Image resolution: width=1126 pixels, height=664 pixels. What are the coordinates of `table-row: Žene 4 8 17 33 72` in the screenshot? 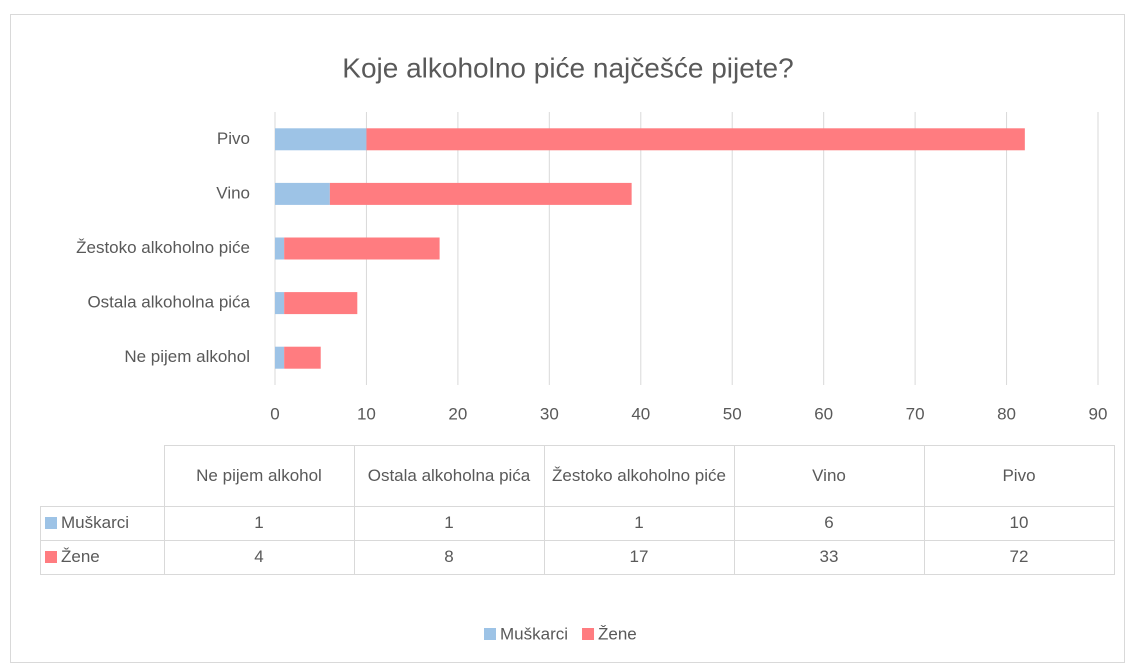 It's located at (577, 557).